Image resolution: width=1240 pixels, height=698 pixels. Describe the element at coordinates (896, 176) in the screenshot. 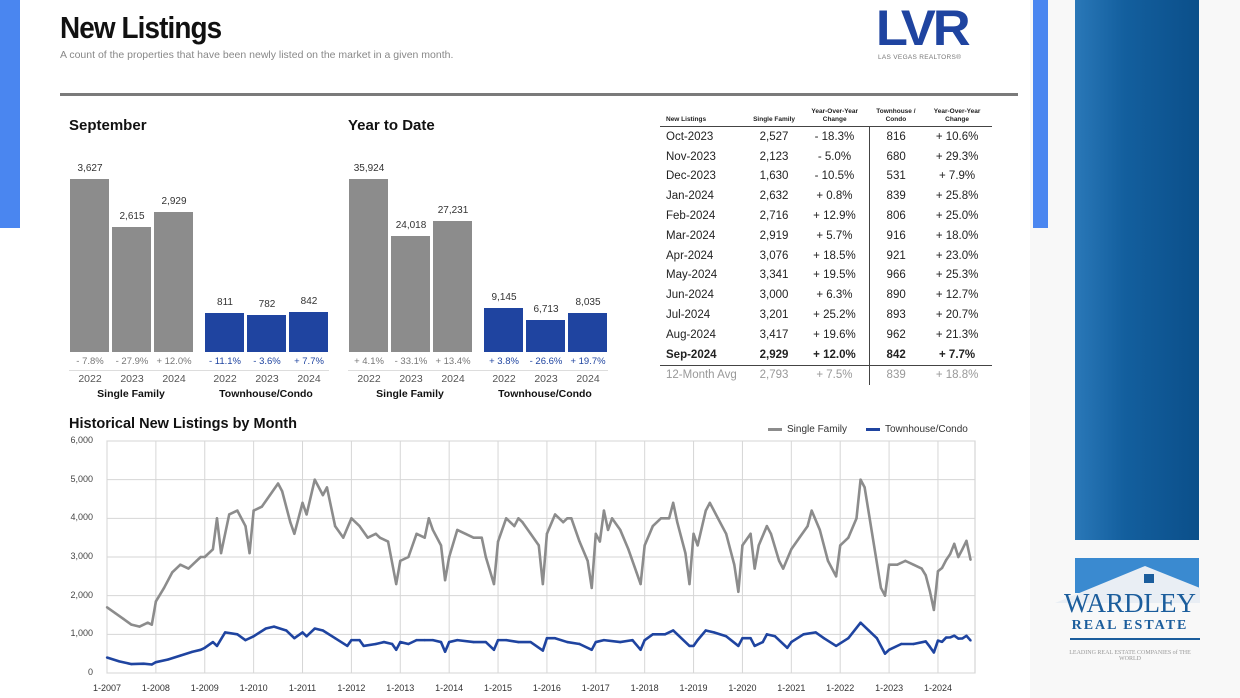

I see `table-cell: 531` at that location.